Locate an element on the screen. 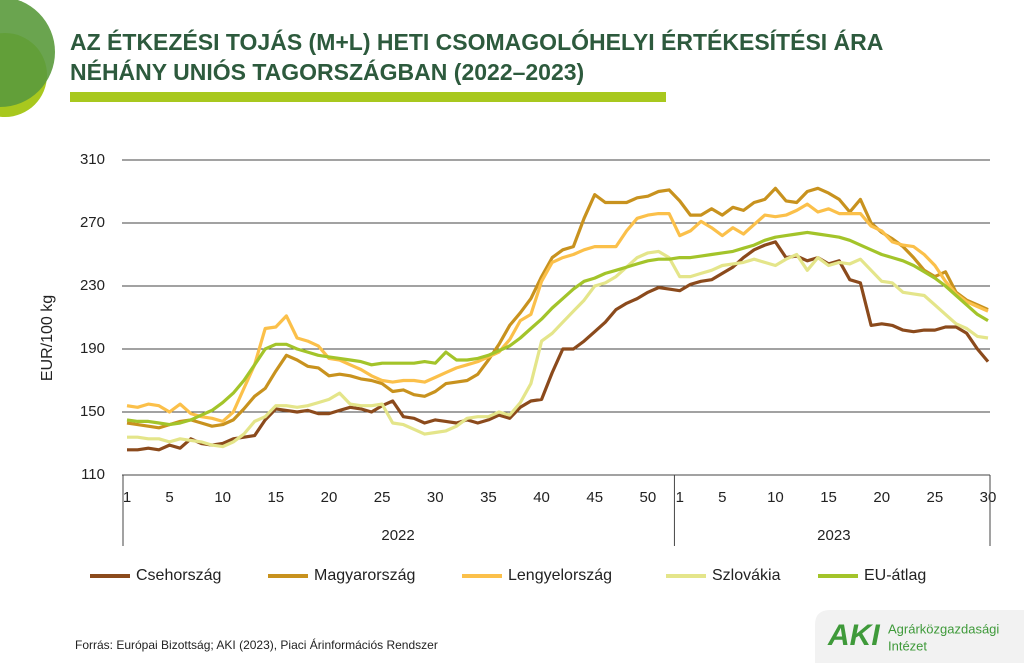 This screenshot has width=1024, height=663. legend-label: EU-átlag is located at coordinates (895, 575).